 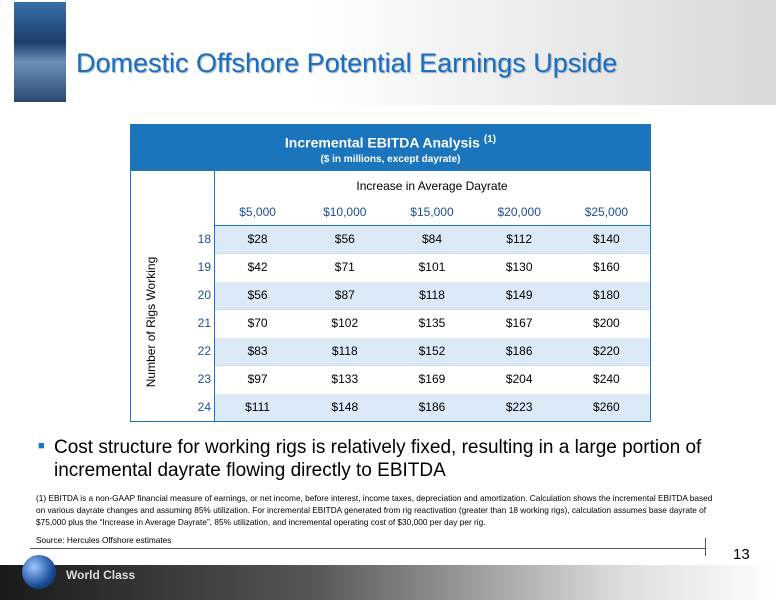 I want to click on table-title-note: (1), so click(x=490, y=139).